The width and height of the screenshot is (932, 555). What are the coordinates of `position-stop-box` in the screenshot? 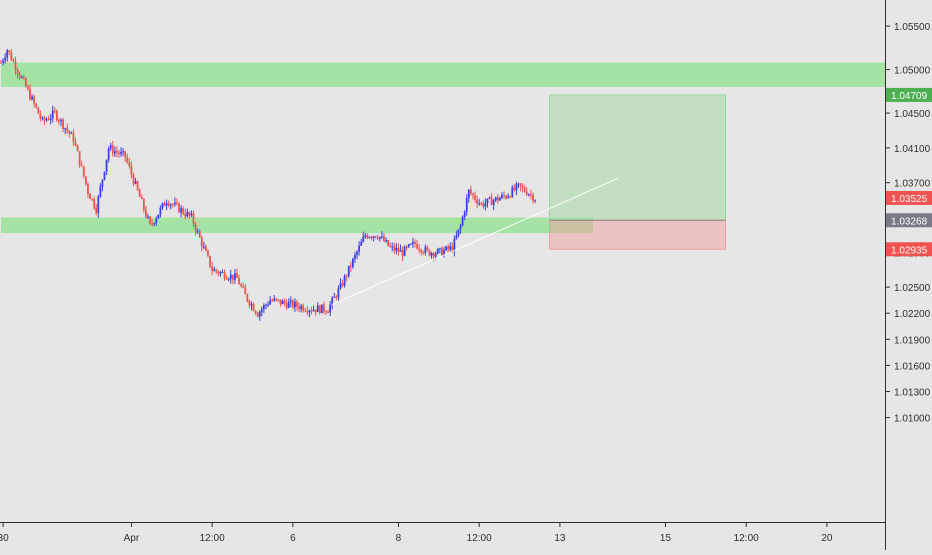 It's located at (637, 234).